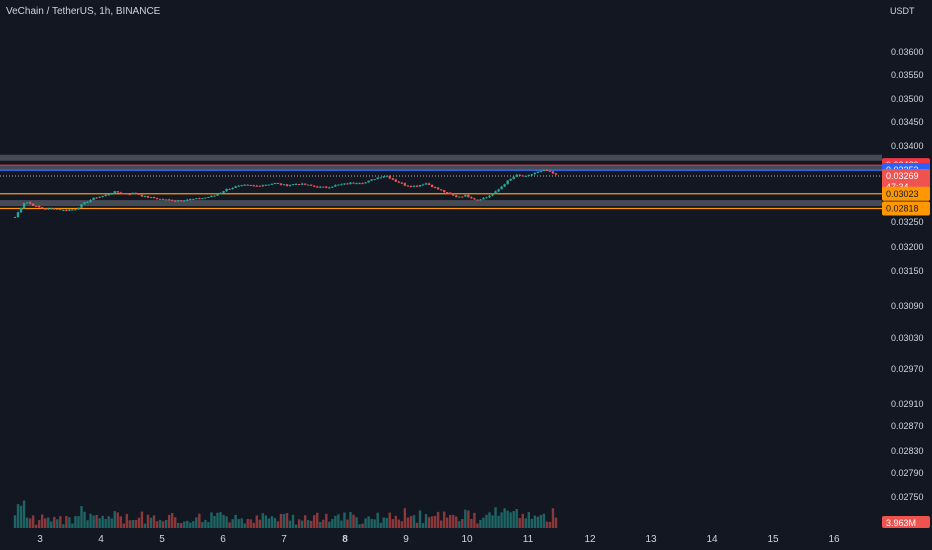  Describe the element at coordinates (773, 539) in the screenshot. I see `x-tick-label: 15` at that location.